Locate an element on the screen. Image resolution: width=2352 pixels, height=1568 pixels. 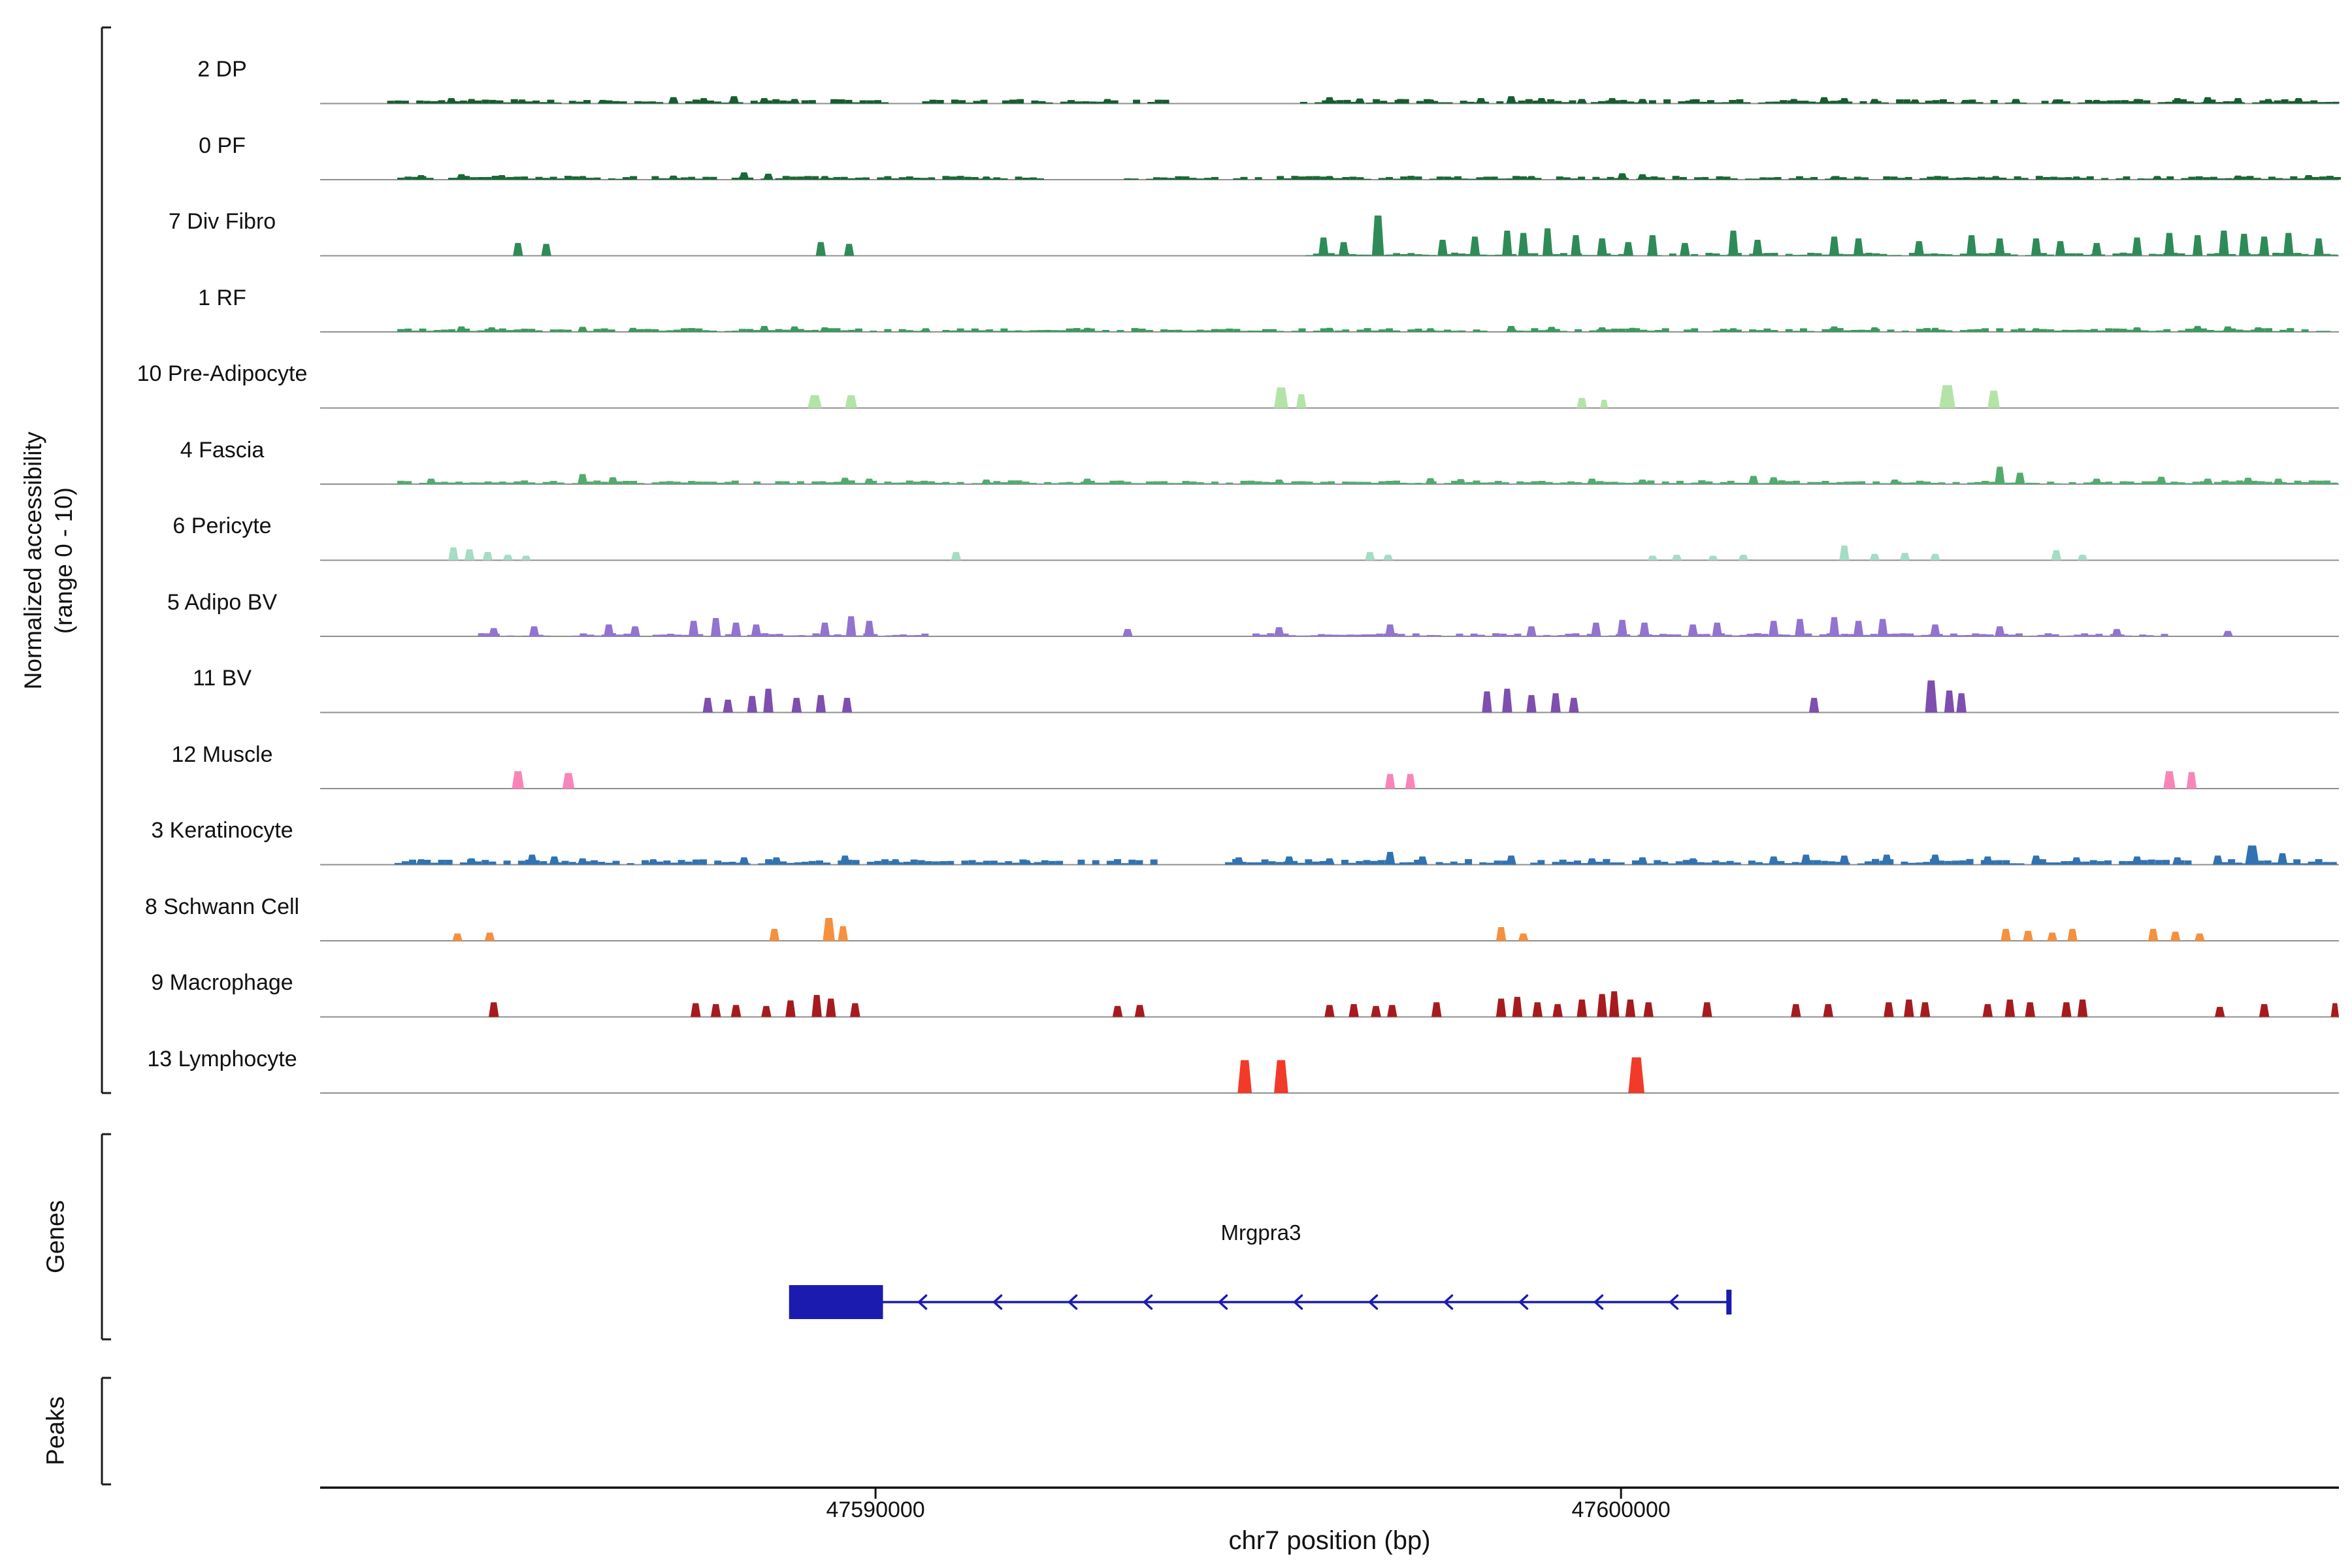
x-axis is located at coordinates (1329, 1492).